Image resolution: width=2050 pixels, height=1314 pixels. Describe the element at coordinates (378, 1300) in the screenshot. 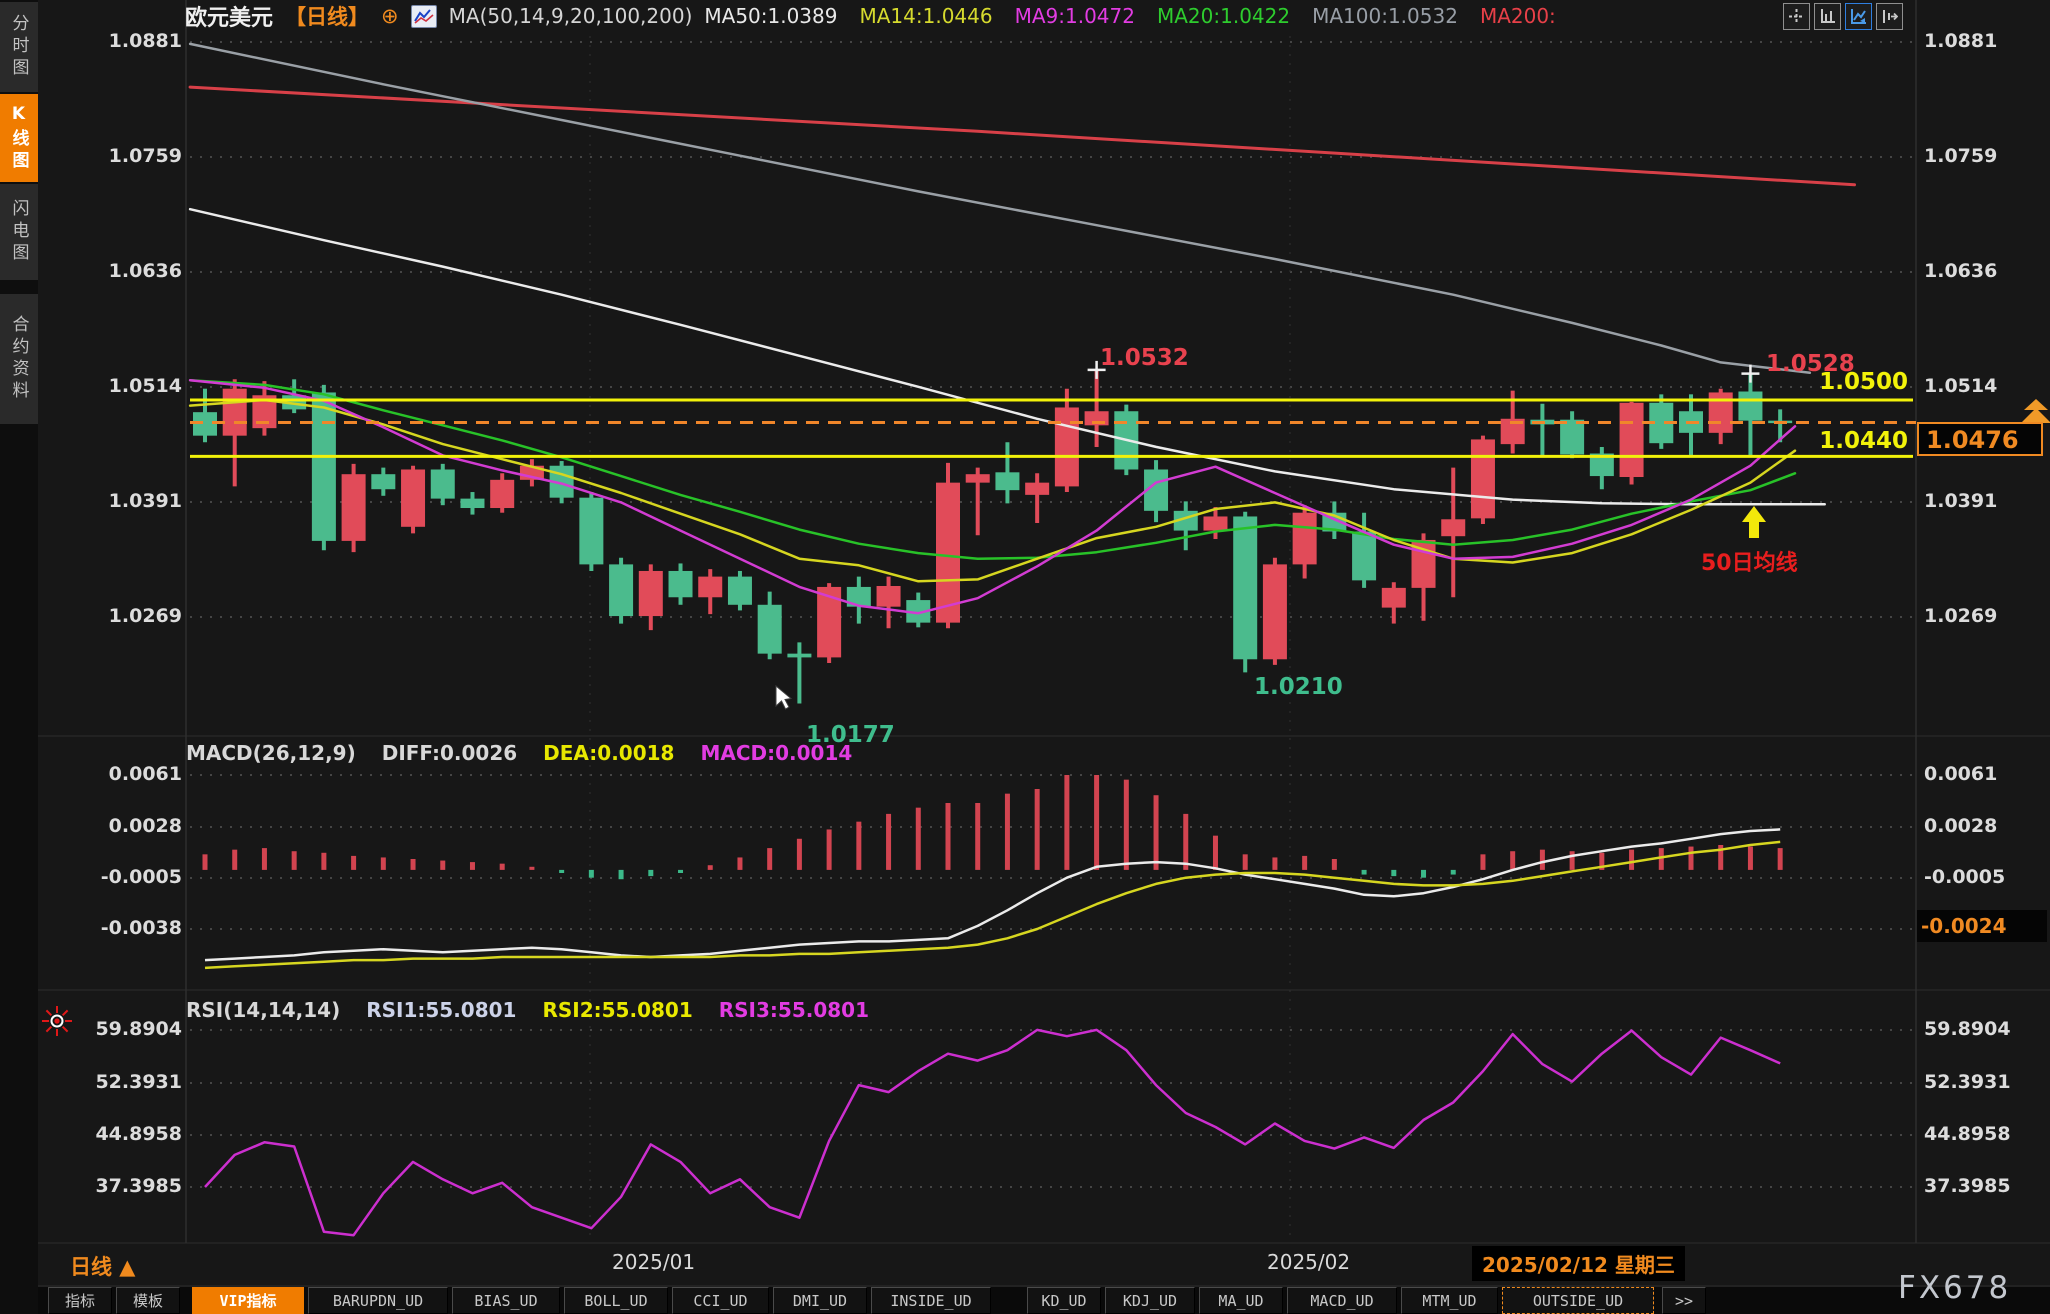

I see `toolbar-tab-3: BARUPDN_UD` at that location.